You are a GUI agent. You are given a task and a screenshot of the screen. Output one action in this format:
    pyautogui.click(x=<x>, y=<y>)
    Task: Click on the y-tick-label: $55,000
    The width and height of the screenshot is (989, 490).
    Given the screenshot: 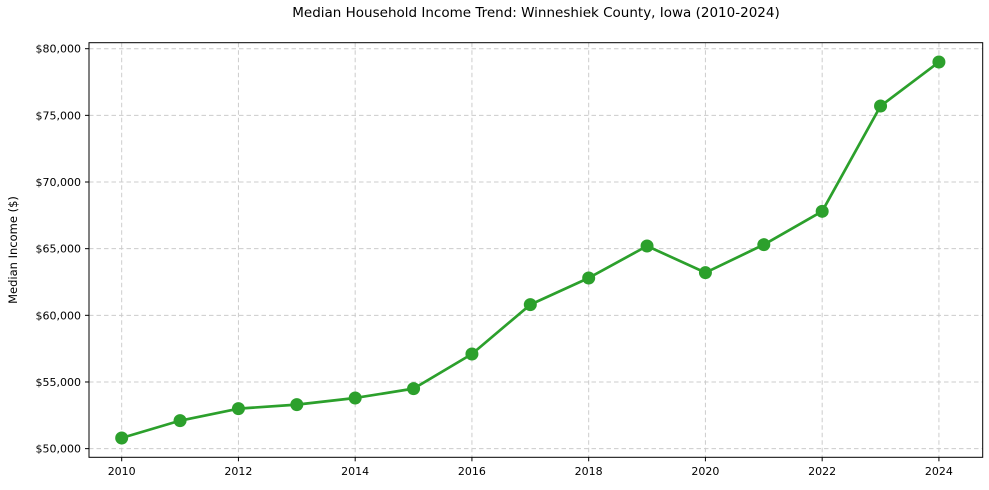 What is the action you would take?
    pyautogui.click(x=59, y=382)
    